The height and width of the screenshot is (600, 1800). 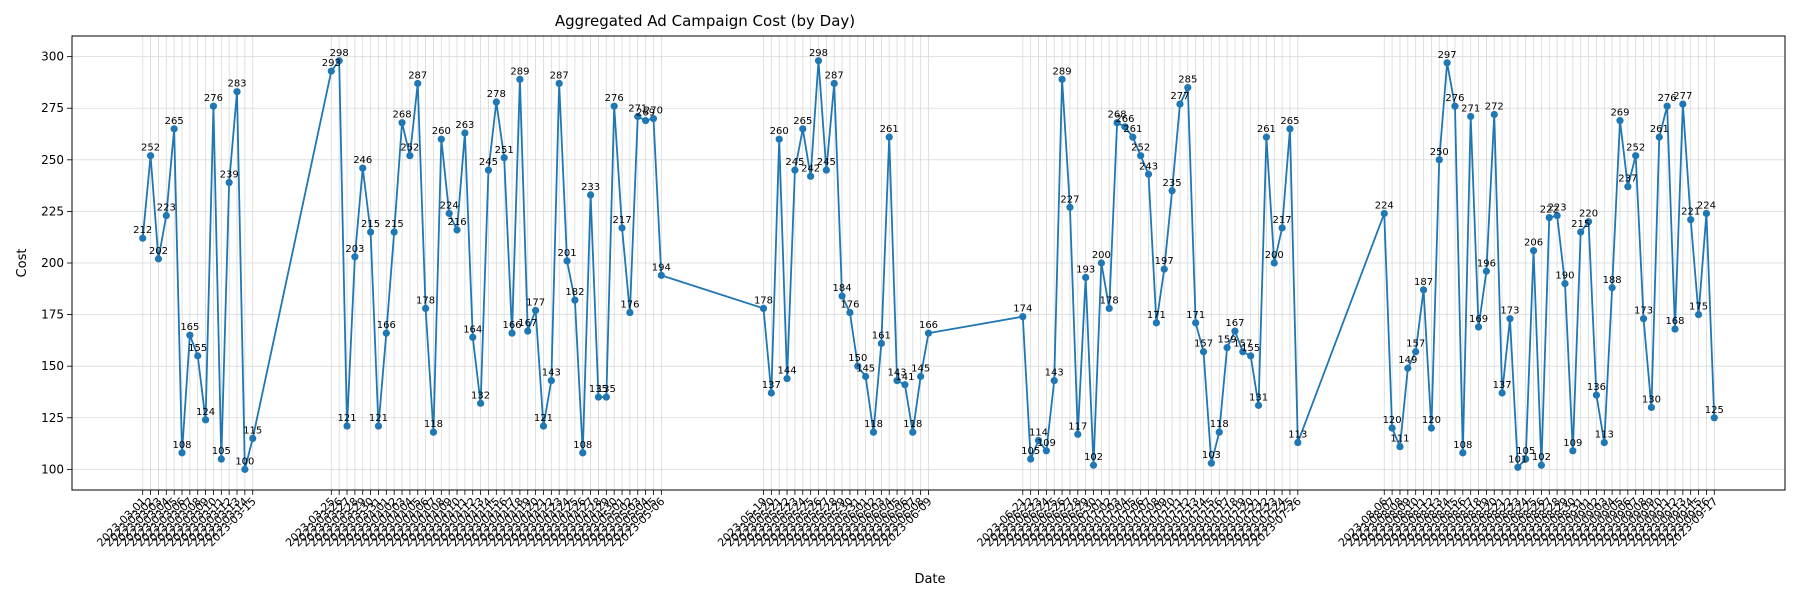 What do you see at coordinates (1069, 199) in the screenshot?
I see `data-label: 227` at bounding box center [1069, 199].